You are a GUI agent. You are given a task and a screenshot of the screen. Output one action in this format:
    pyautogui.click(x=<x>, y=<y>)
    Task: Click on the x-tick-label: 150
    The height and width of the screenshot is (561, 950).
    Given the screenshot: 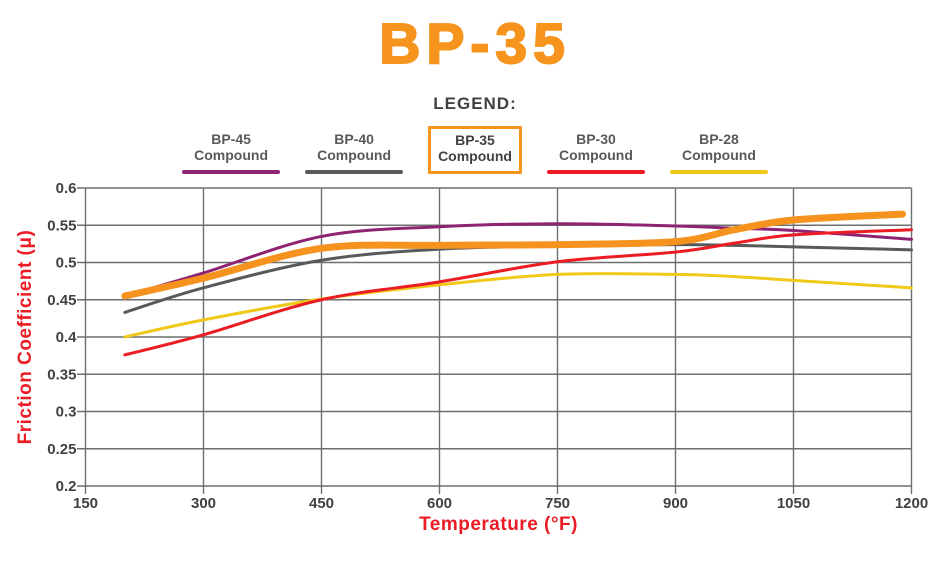 What is the action you would take?
    pyautogui.click(x=85, y=503)
    